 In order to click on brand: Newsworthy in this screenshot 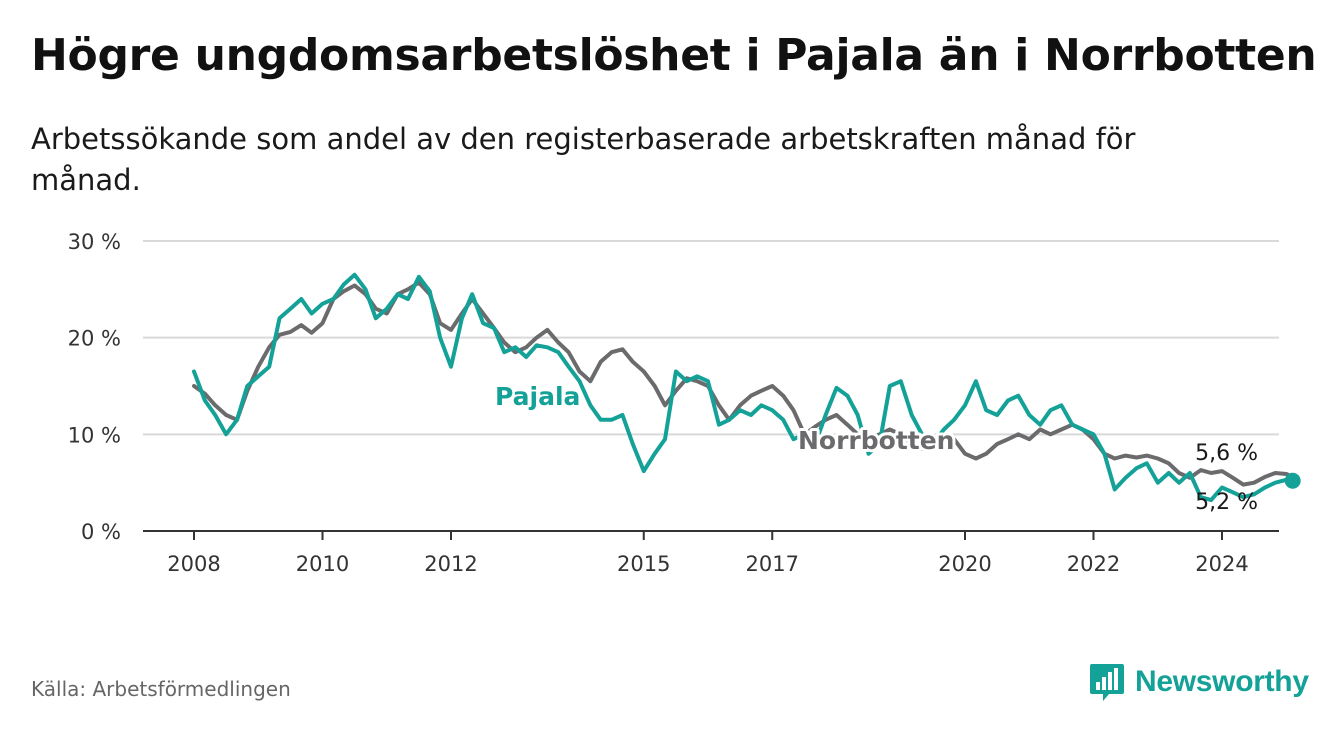, I will do `click(1199, 682)`.